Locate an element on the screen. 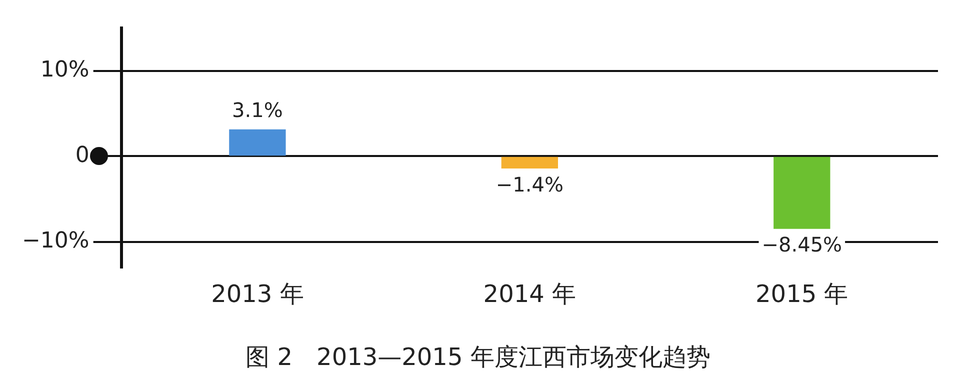  x-tick-label: 2015 年 is located at coordinates (802, 294).